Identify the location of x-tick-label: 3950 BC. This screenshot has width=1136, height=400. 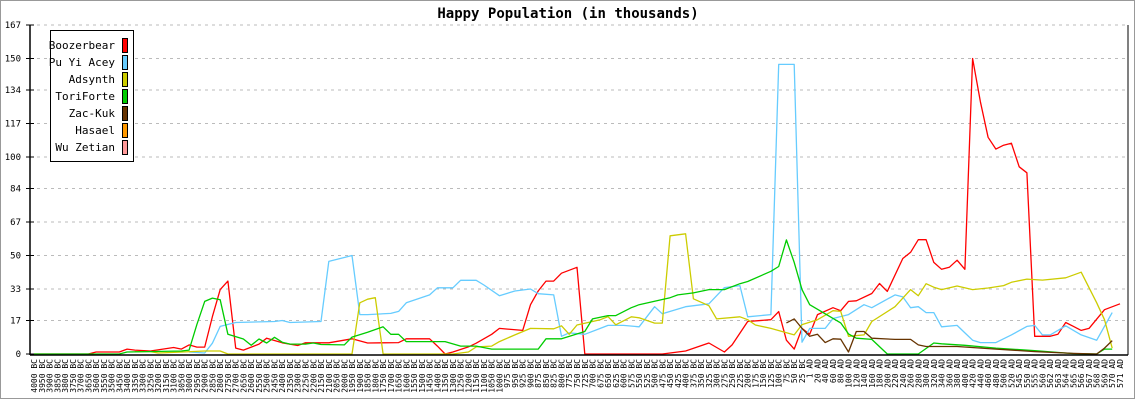
(42, 376).